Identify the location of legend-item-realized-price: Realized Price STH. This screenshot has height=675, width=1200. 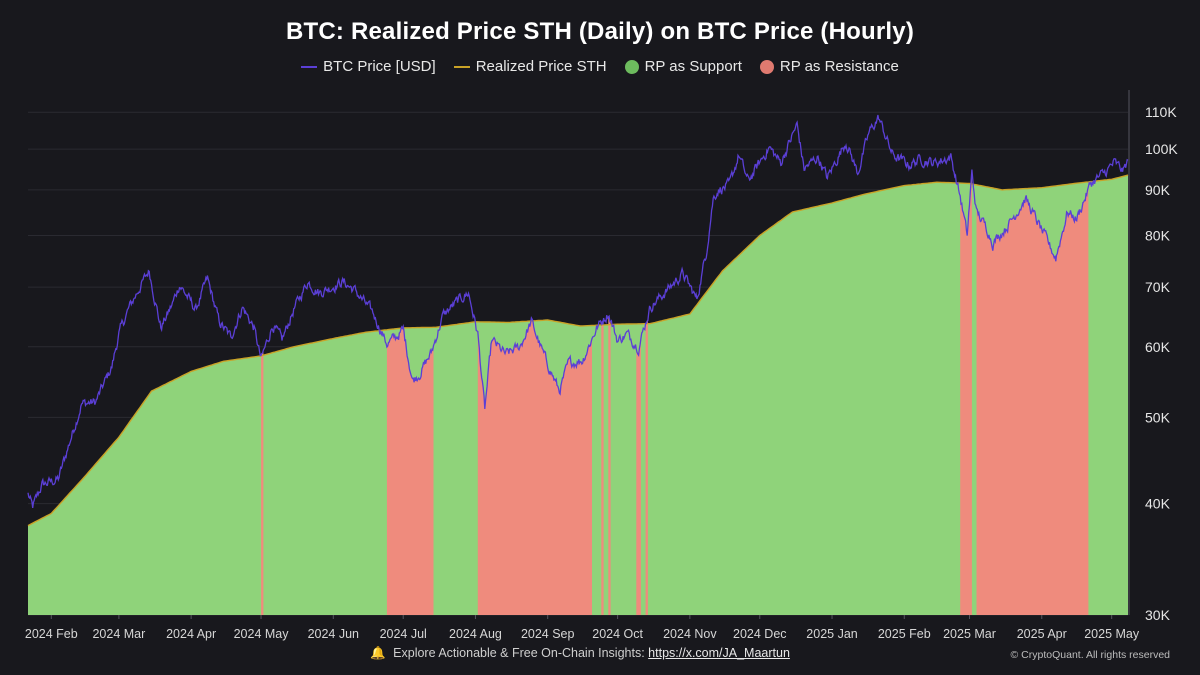
(530, 66).